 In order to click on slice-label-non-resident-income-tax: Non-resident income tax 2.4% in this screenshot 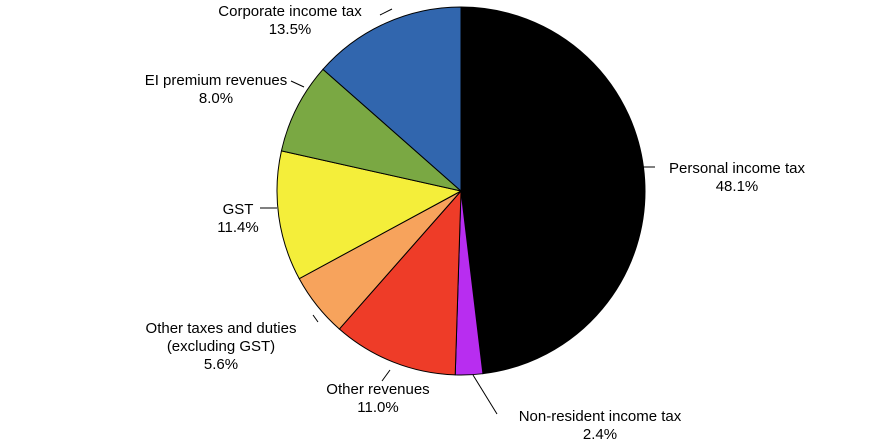, I will do `click(600, 425)`.